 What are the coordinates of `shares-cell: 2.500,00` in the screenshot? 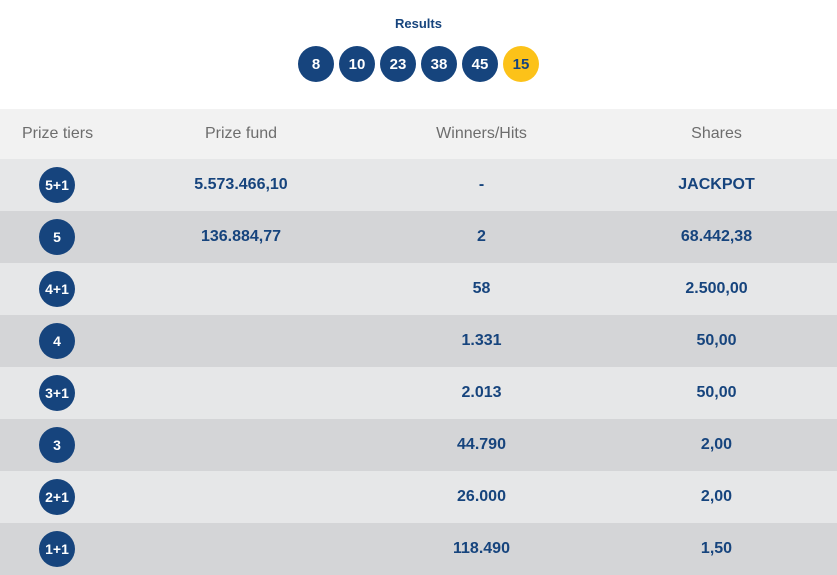 It's located at (716, 288).